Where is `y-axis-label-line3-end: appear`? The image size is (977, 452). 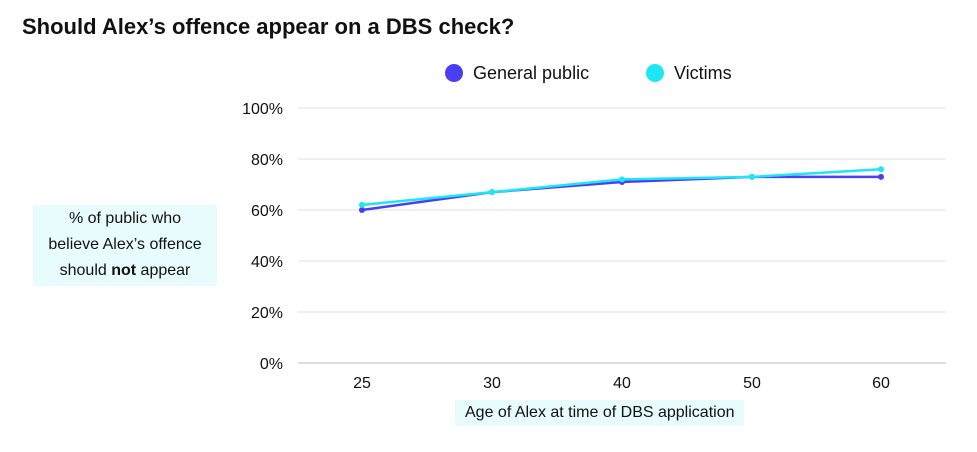
y-axis-label-line3-end: appear is located at coordinates (163, 270).